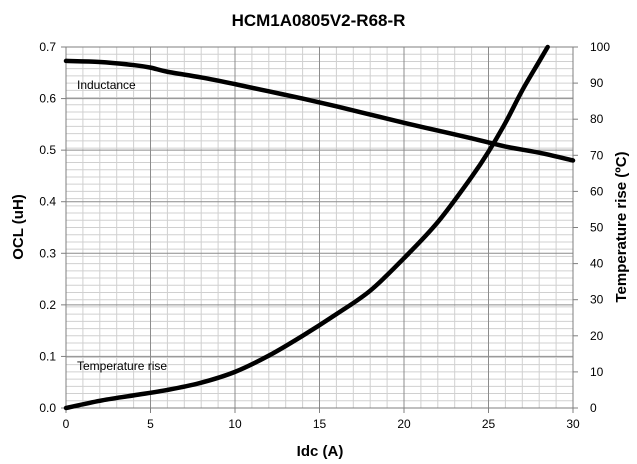  I want to click on temperature-rise-annotation: Temperature rise, so click(122, 366).